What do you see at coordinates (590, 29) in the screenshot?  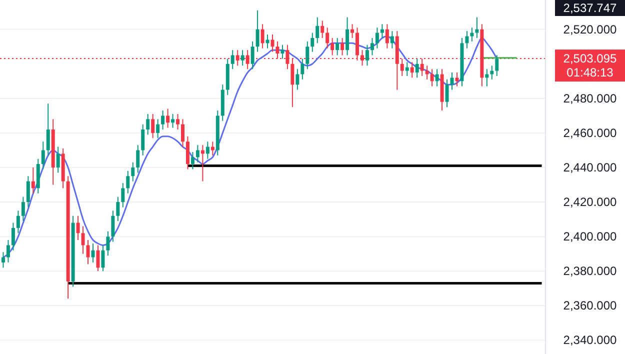 I see `y-tick-label: 2,520.000` at bounding box center [590, 29].